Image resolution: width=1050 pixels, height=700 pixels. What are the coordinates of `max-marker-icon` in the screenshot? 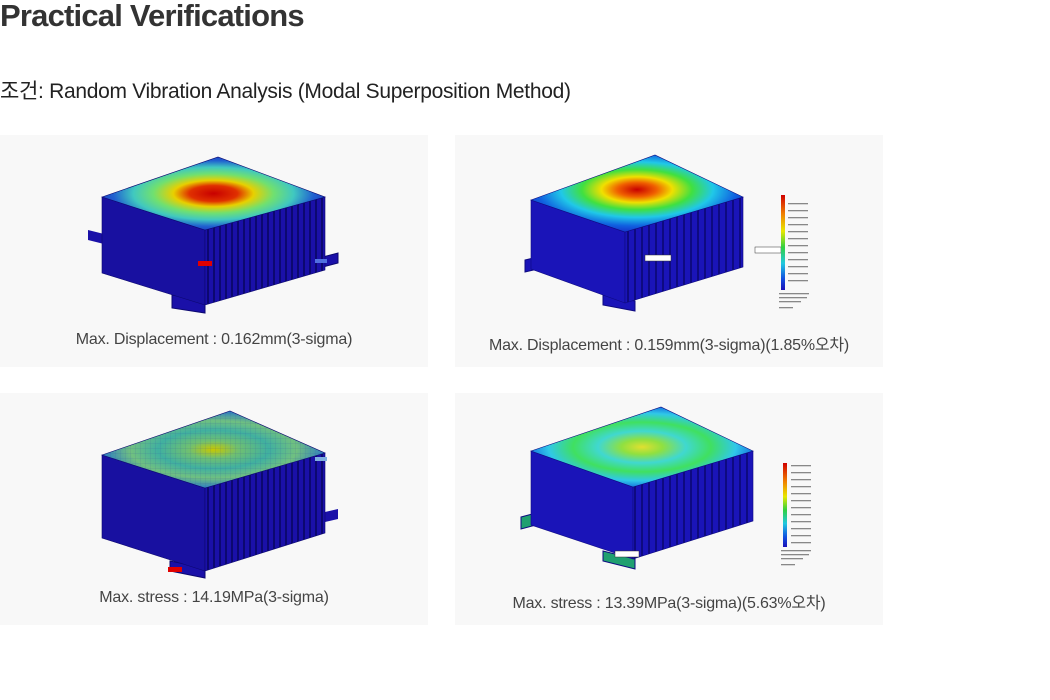 It's located at (205, 263).